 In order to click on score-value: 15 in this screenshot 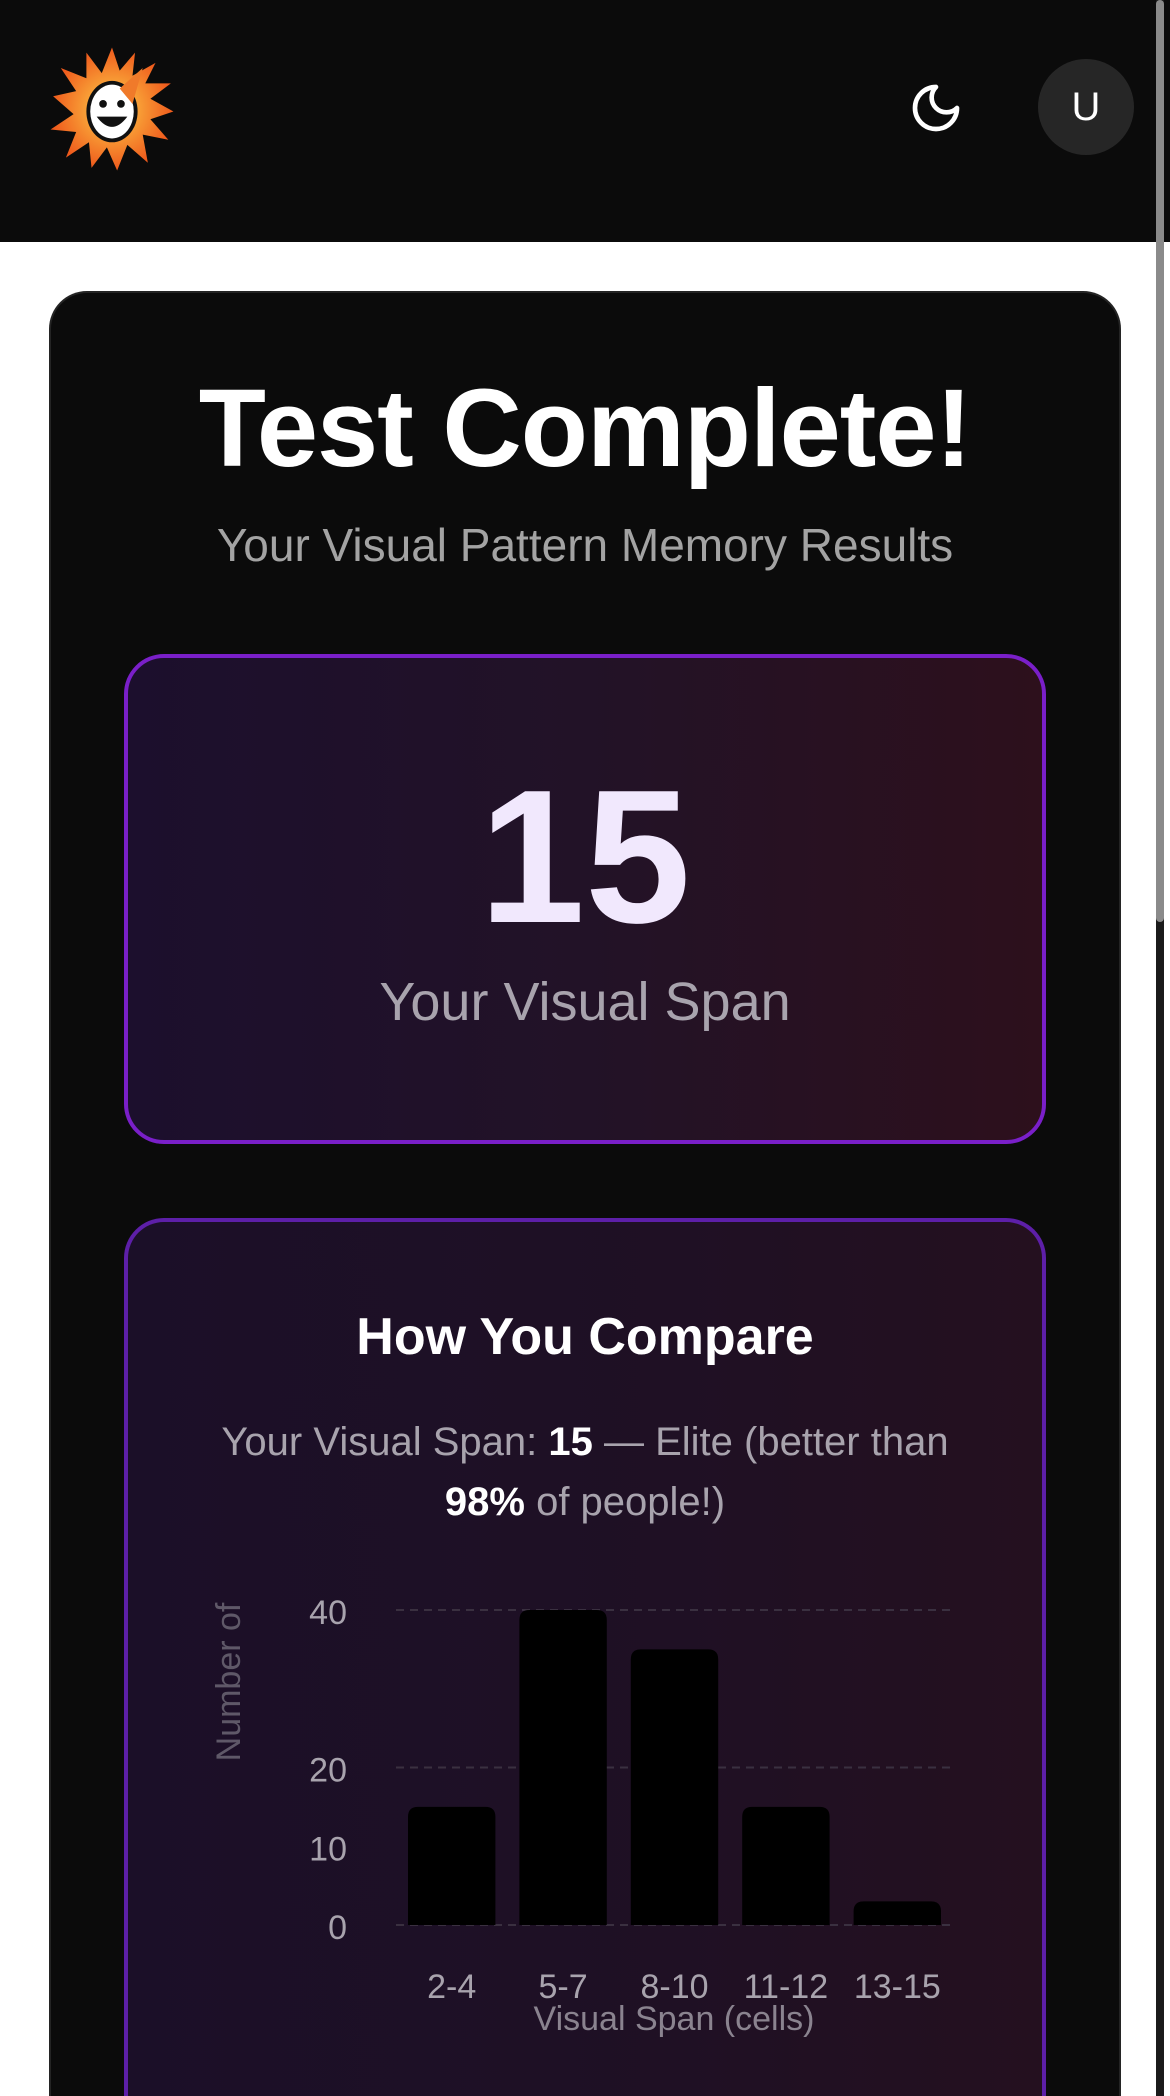, I will do `click(585, 857)`.